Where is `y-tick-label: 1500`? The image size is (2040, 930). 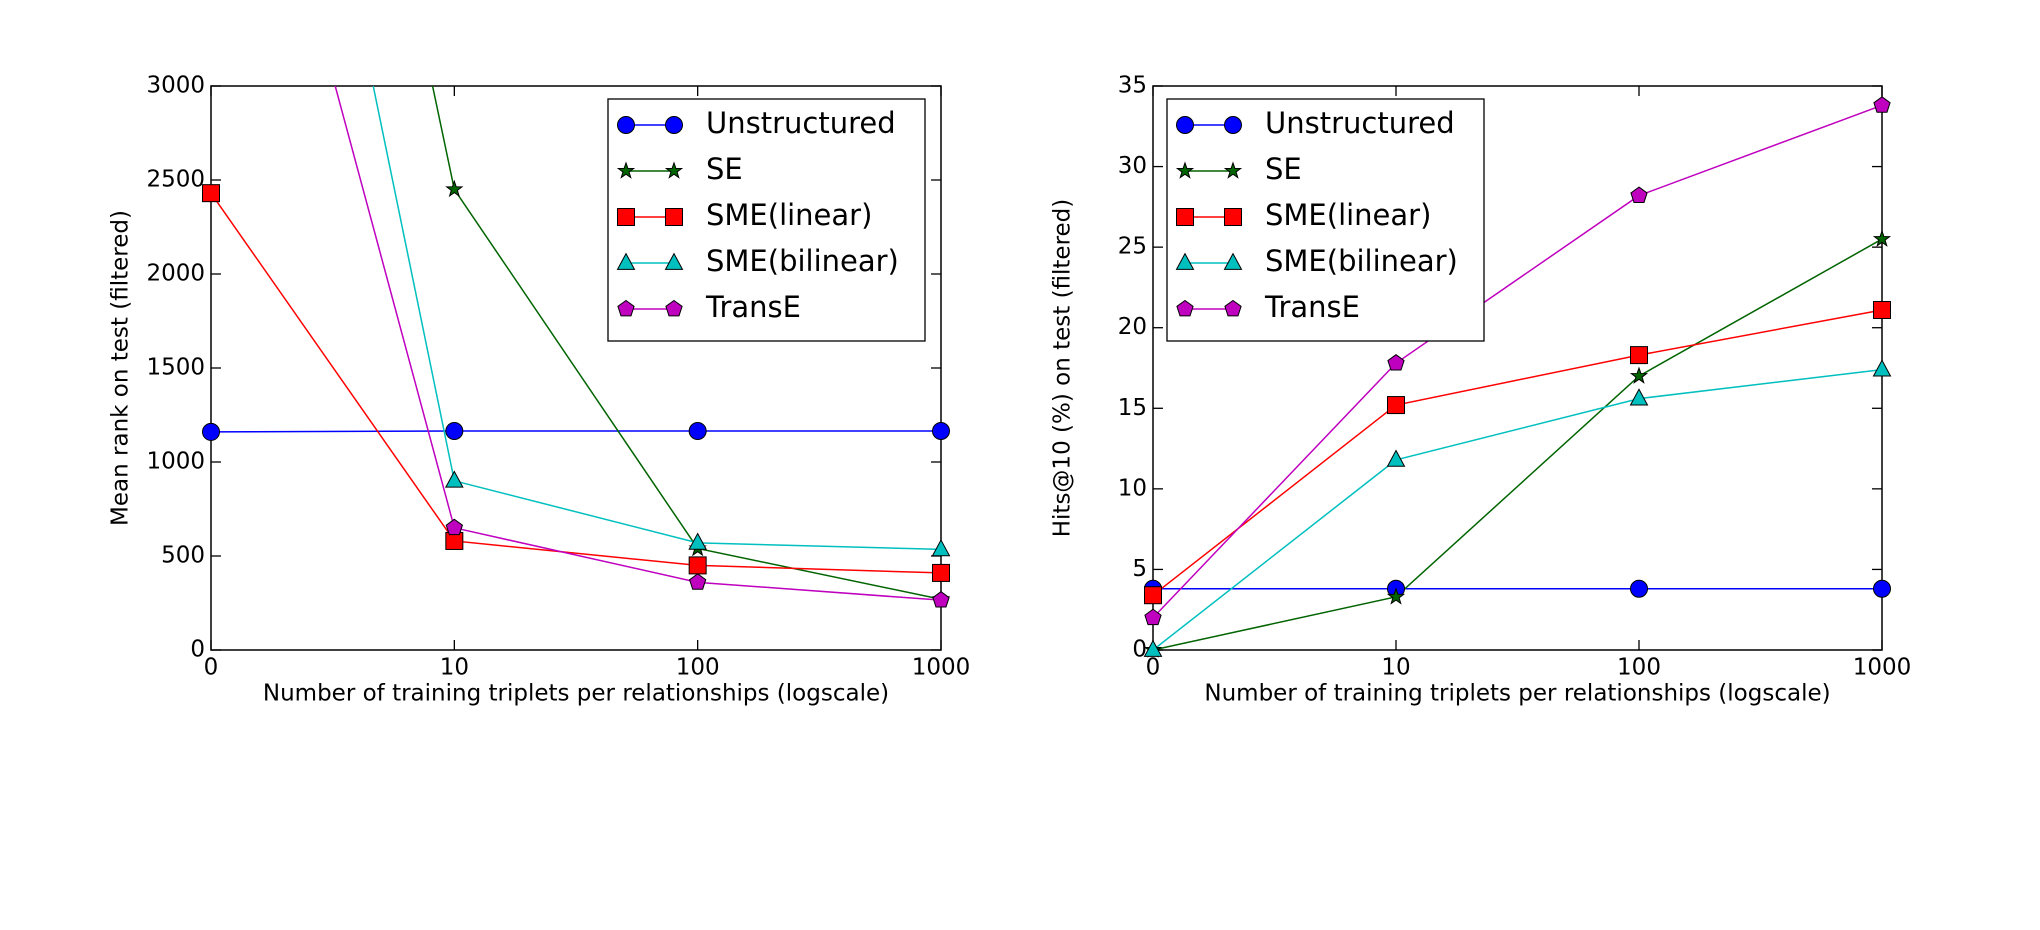
y-tick-label: 1500 is located at coordinates (175, 368).